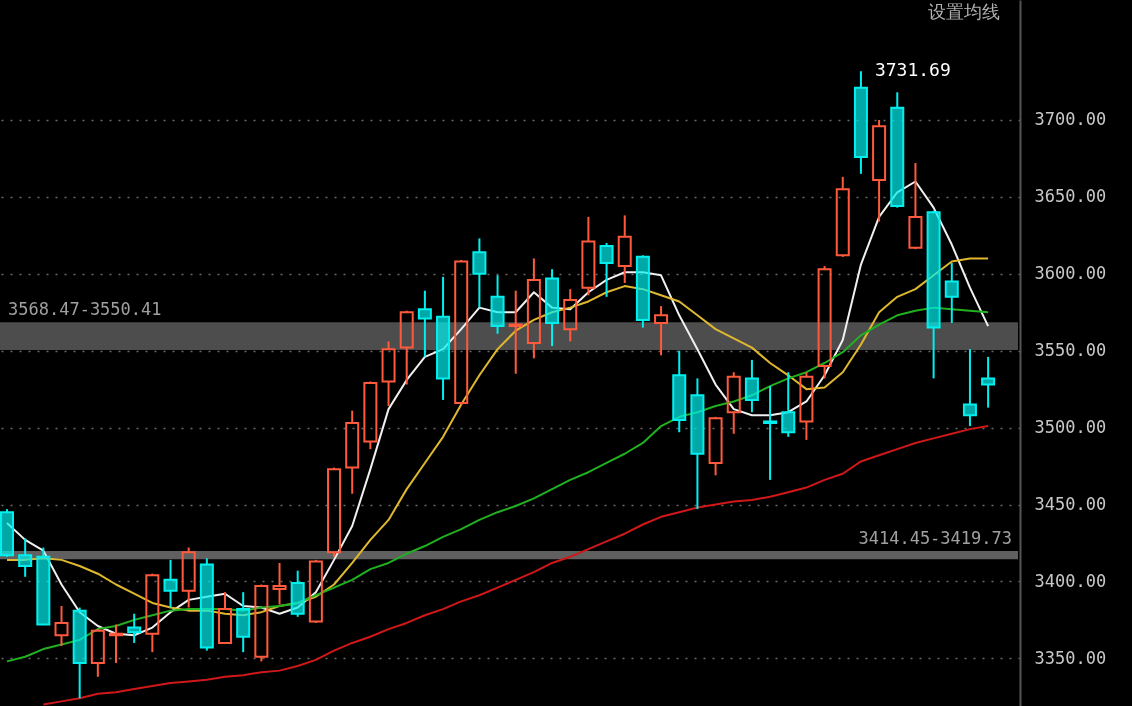  I want to click on band-label: 3414.45-3419.73, so click(935, 538).